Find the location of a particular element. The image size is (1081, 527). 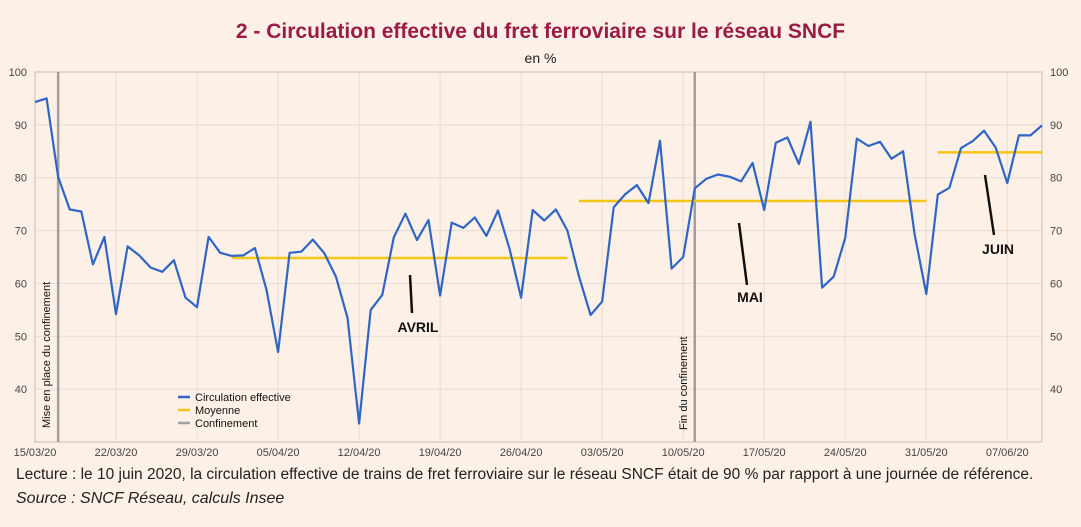

y-tick-label-left: 50 is located at coordinates (21, 337).